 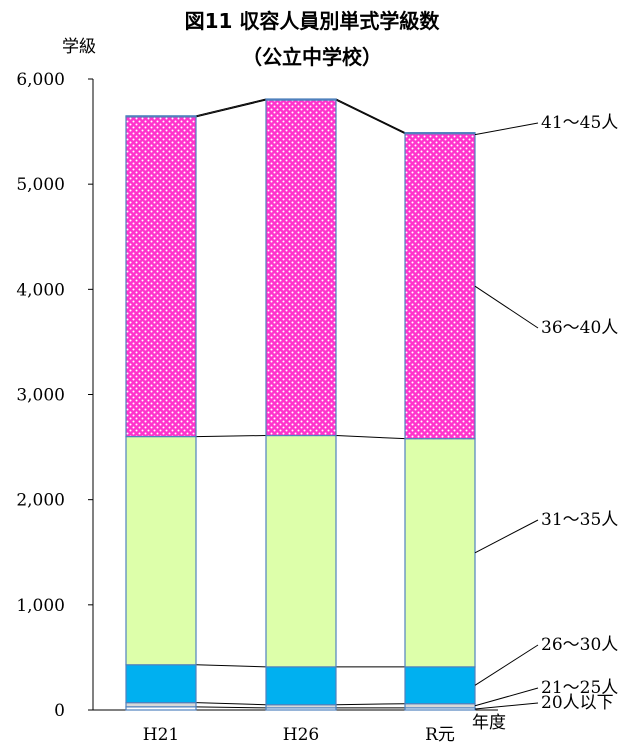 What do you see at coordinates (40, 290) in the screenshot?
I see `y-tick-label: 4,000` at bounding box center [40, 290].